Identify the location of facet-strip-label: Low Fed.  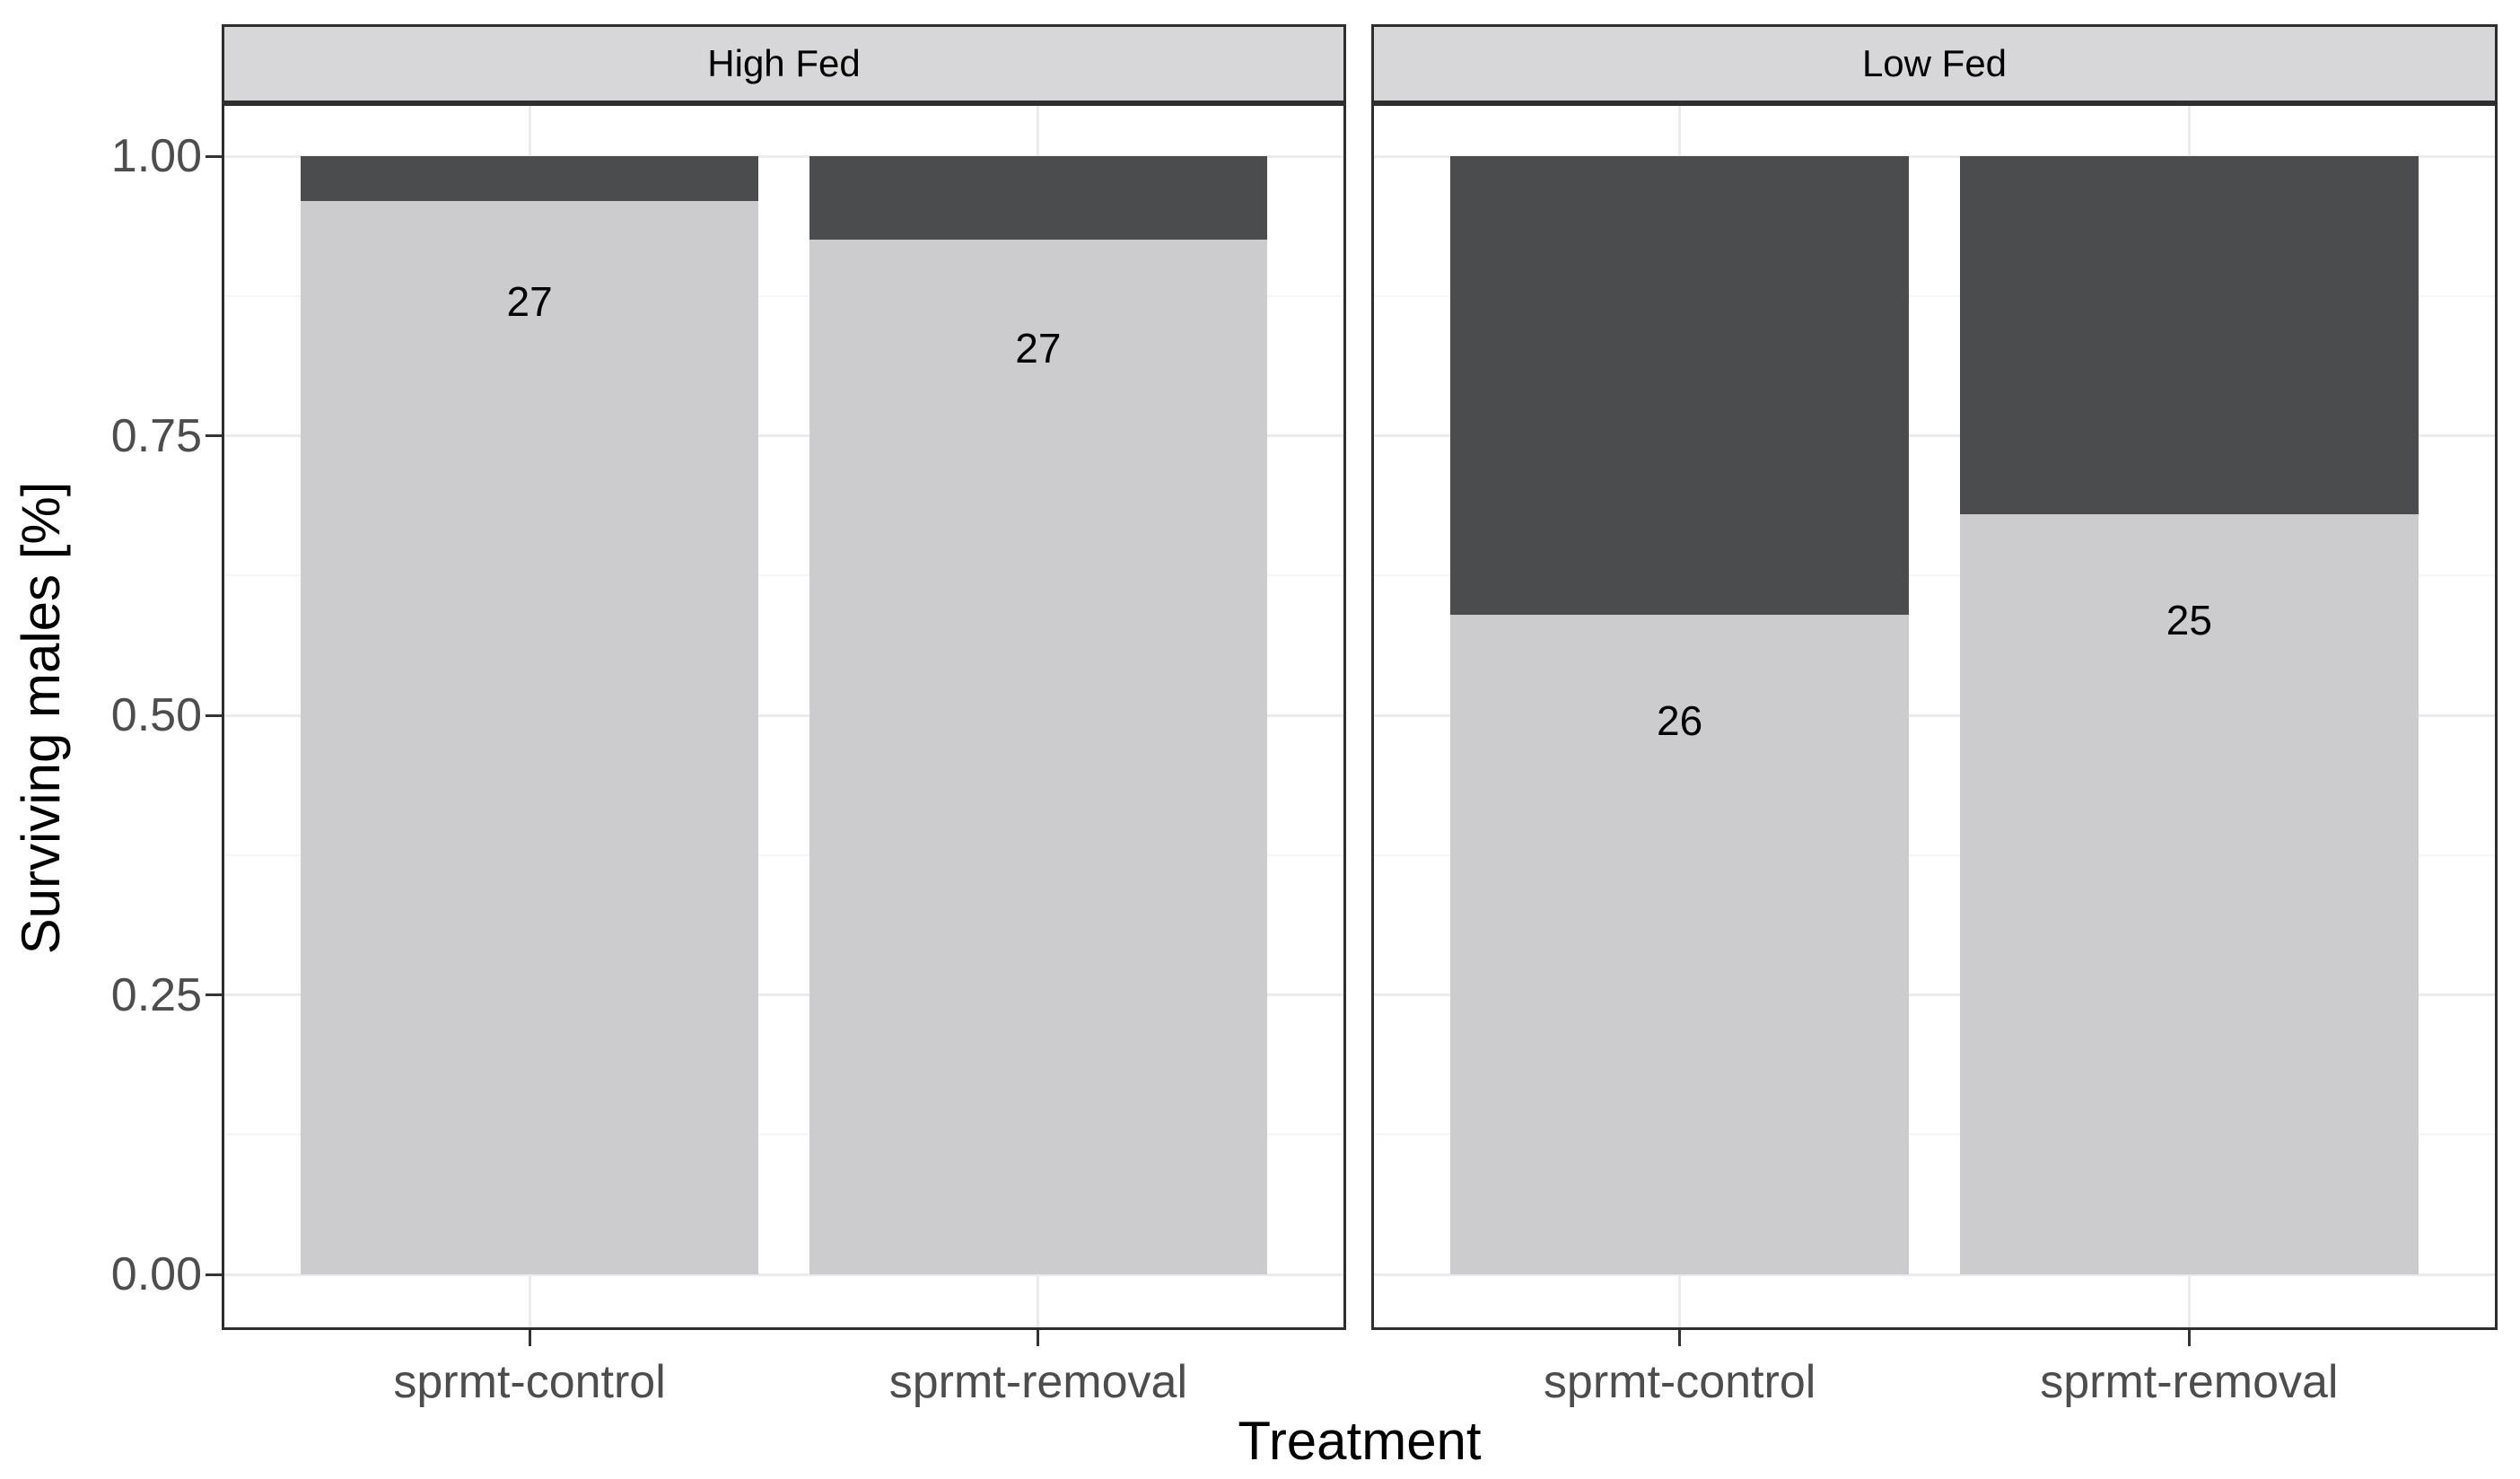
(1935, 63).